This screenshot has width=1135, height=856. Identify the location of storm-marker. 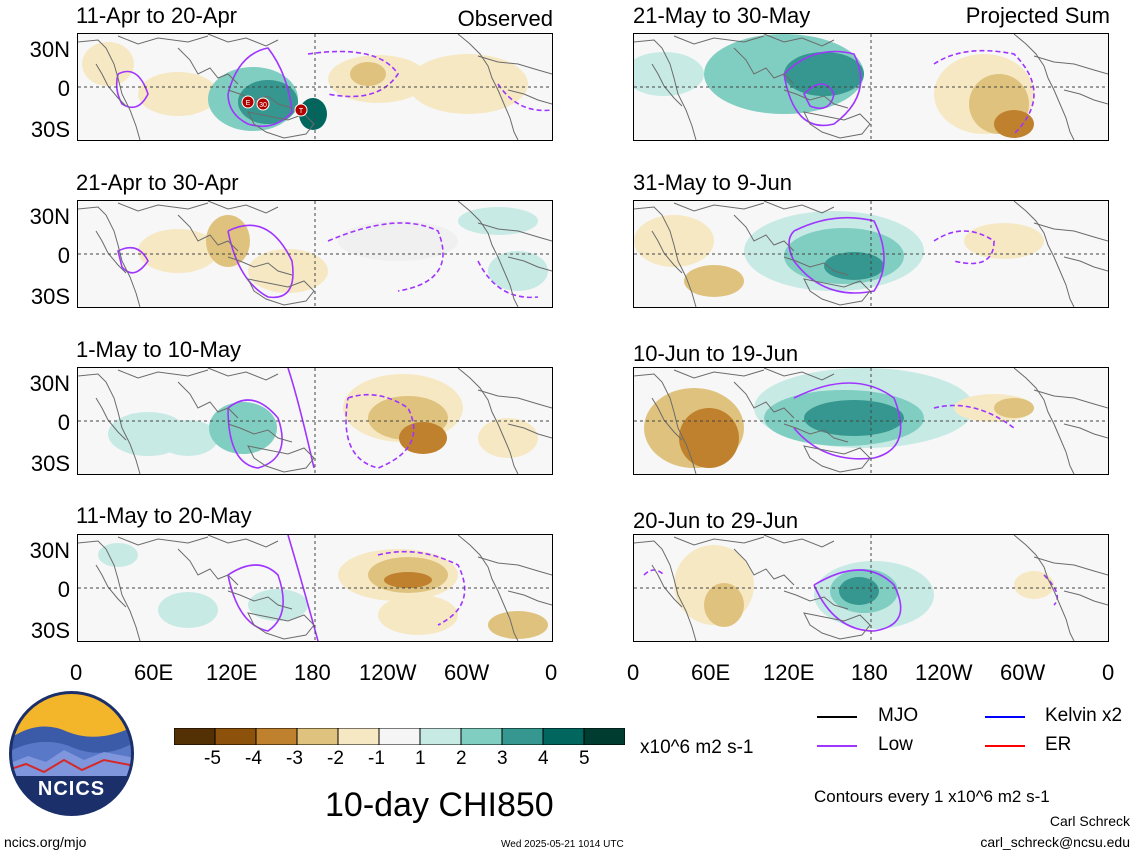
(263, 104).